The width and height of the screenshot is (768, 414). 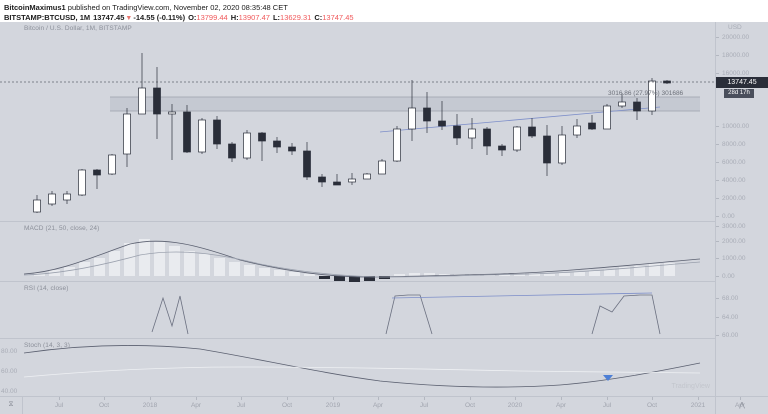 I want to click on stoch-axis-tick-2: 40.00, so click(x=9, y=391).